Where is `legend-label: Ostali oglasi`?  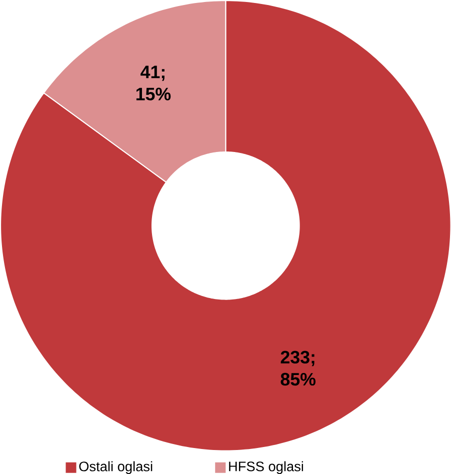
legend-label: Ostali oglasi is located at coordinates (115, 467).